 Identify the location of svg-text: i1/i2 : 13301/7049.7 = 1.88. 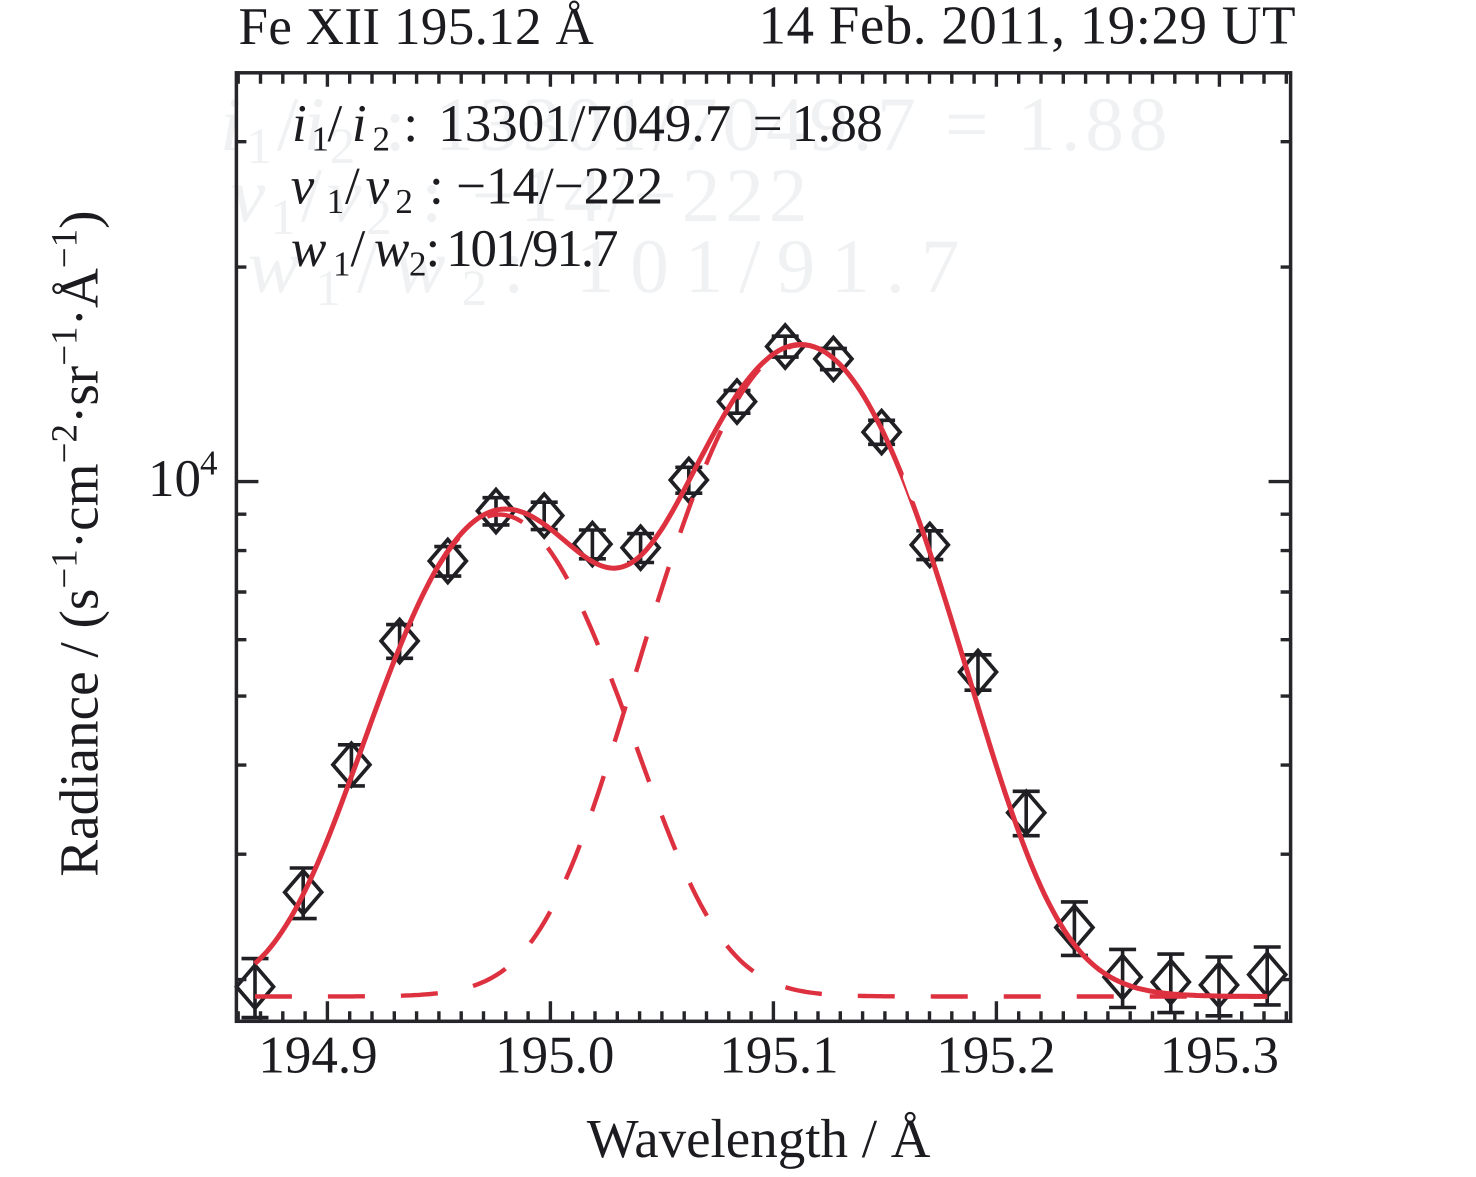
(696, 128).